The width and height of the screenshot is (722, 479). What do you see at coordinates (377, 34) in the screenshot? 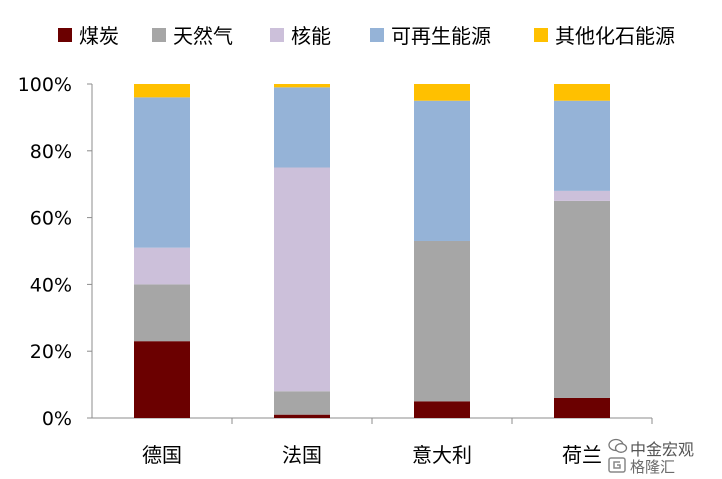
I see `legend-swatch-renewable` at bounding box center [377, 34].